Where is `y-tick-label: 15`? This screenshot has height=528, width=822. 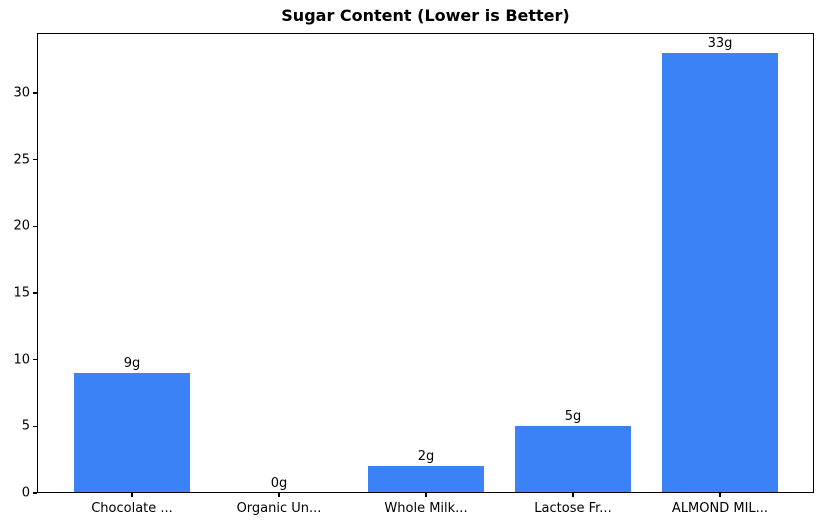
y-tick-label: 15 is located at coordinates (21, 293).